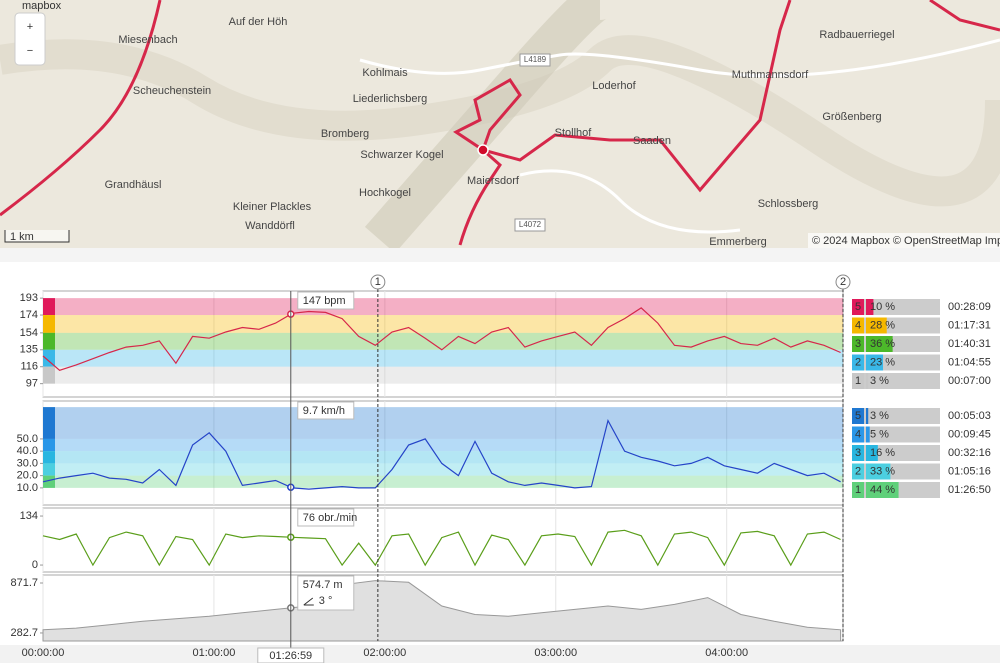 The image size is (1000, 663). I want to click on zoom-control, so click(30, 39).